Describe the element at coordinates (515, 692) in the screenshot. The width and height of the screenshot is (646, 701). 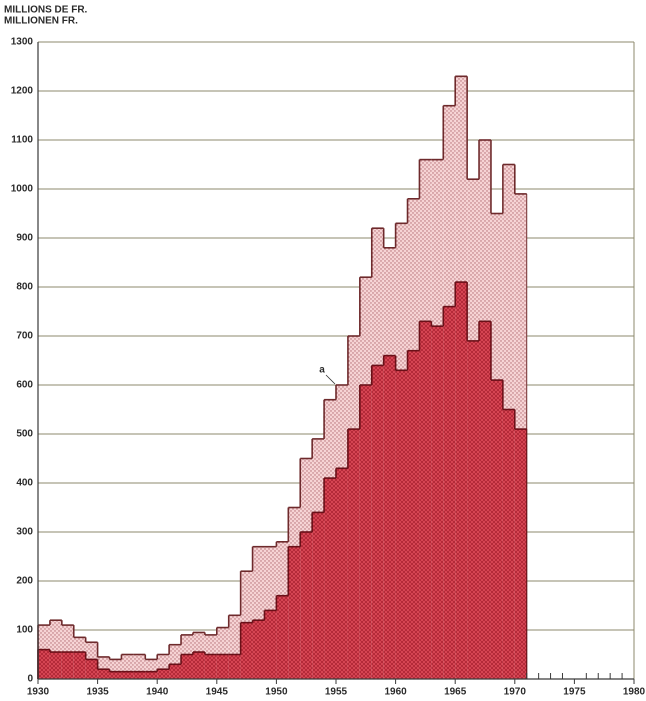
I see `x-tick-label: 1970` at that location.